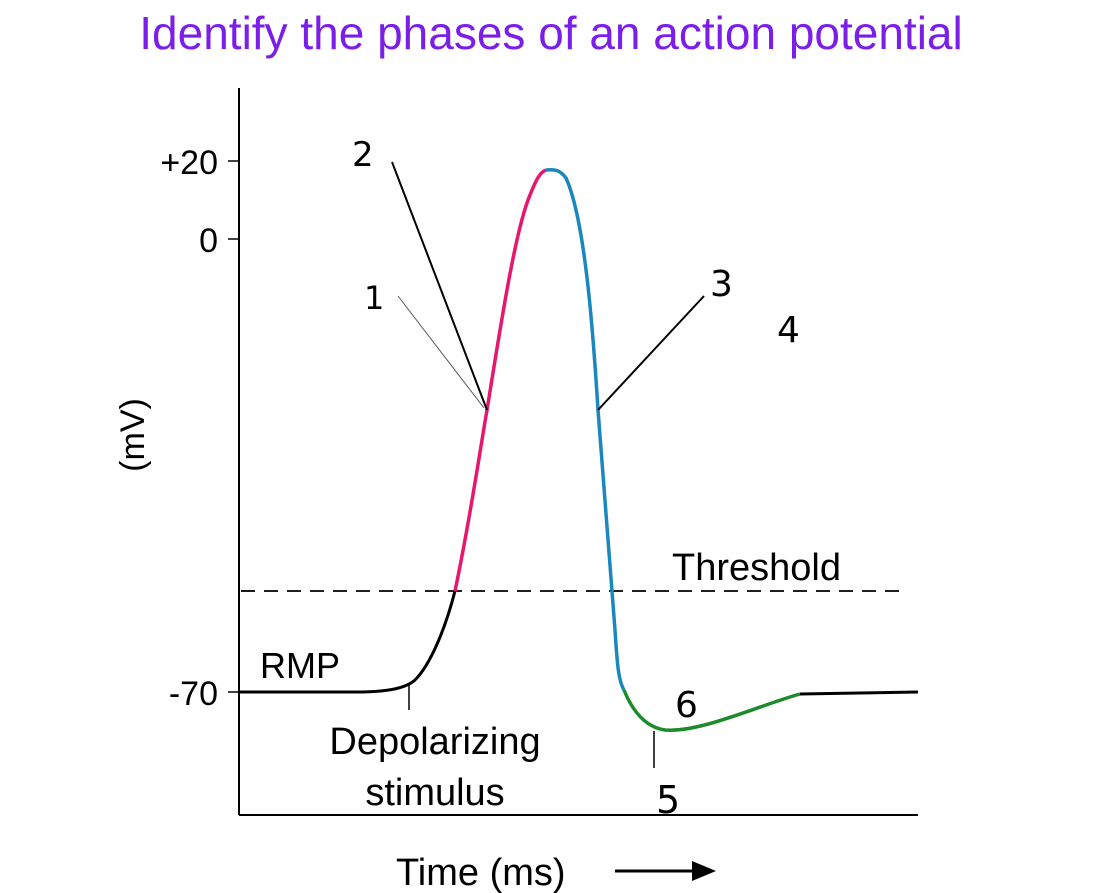 This screenshot has width=1102, height=893. I want to click on phase-label-6: 6, so click(686, 705).